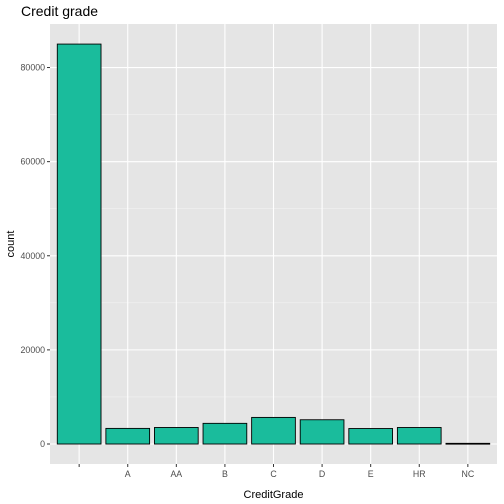 This screenshot has width=504, height=504. I want to click on x-tick-label: AA, so click(176, 474).